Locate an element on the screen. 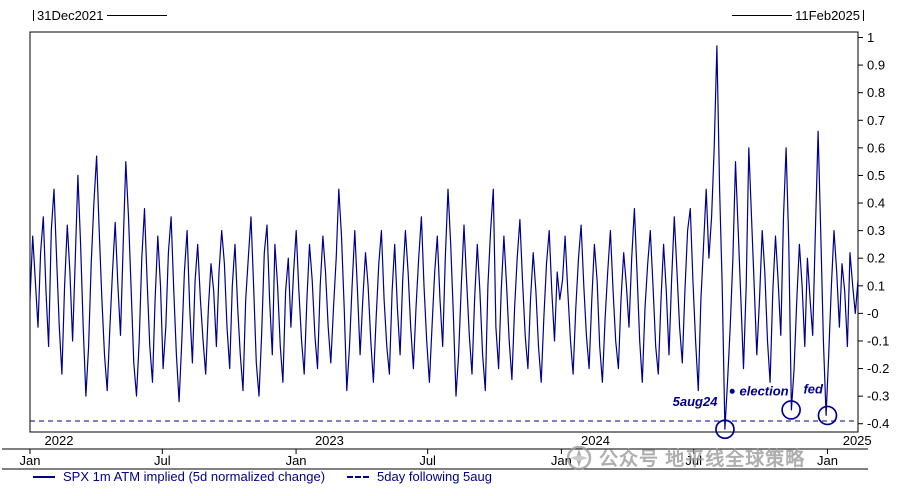 This screenshot has width=920, height=496. y-axis-label: 0.5 is located at coordinates (876, 175).